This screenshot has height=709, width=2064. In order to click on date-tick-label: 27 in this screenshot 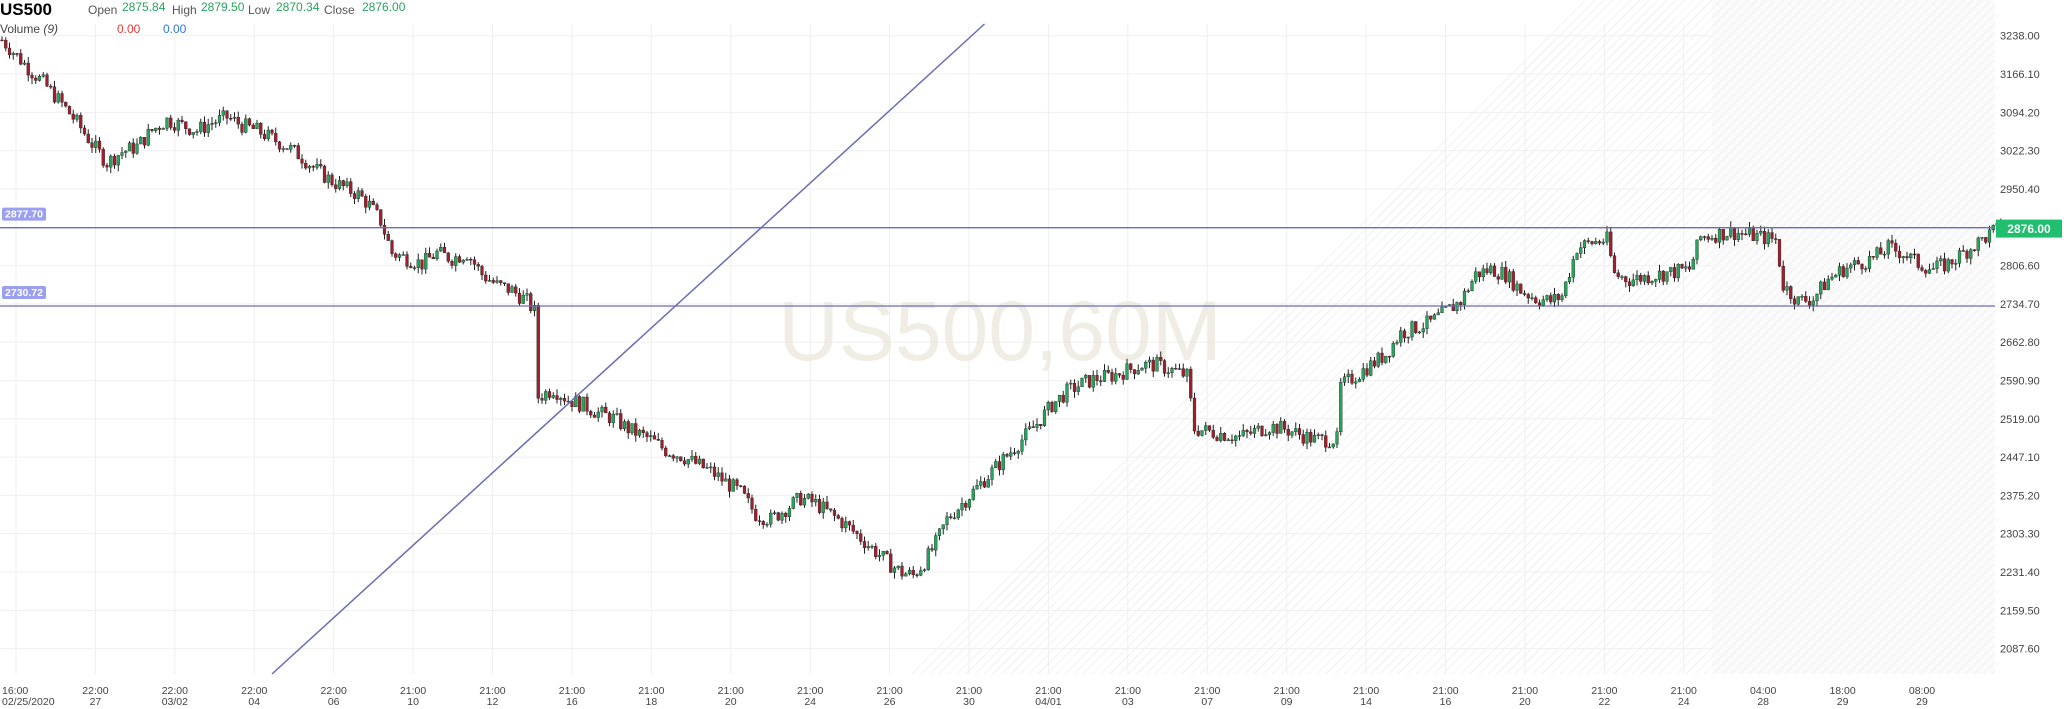, I will do `click(96, 702)`.